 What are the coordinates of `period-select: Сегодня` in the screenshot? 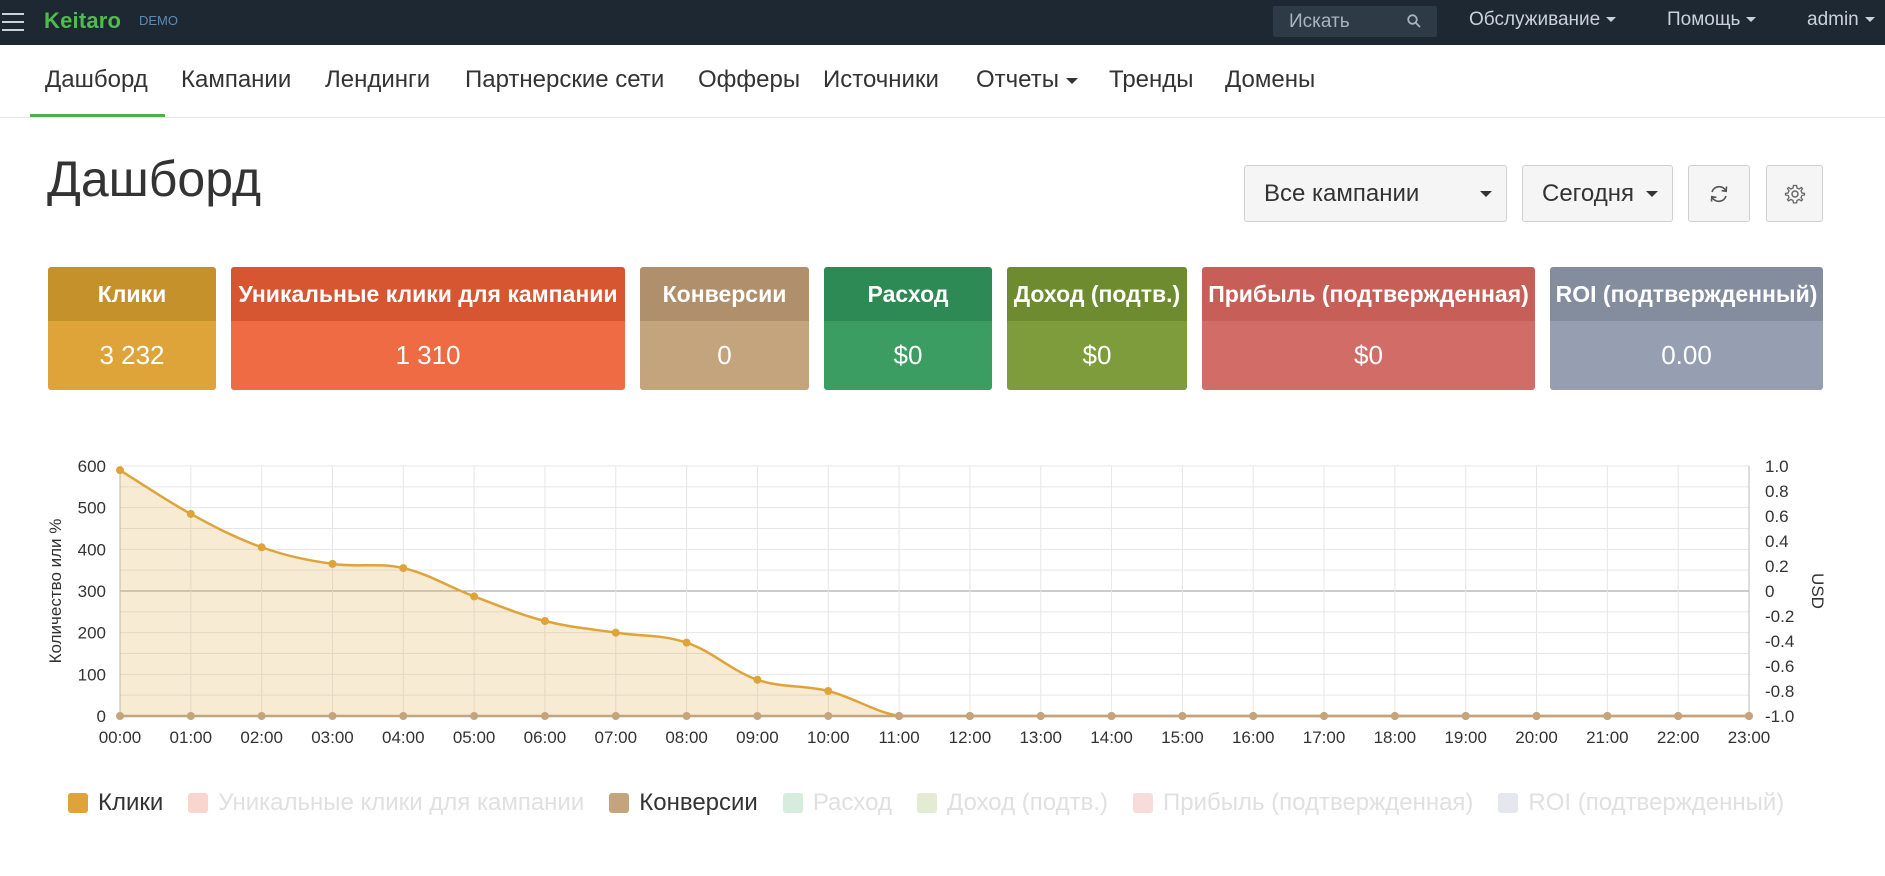 It's located at (1597, 193).